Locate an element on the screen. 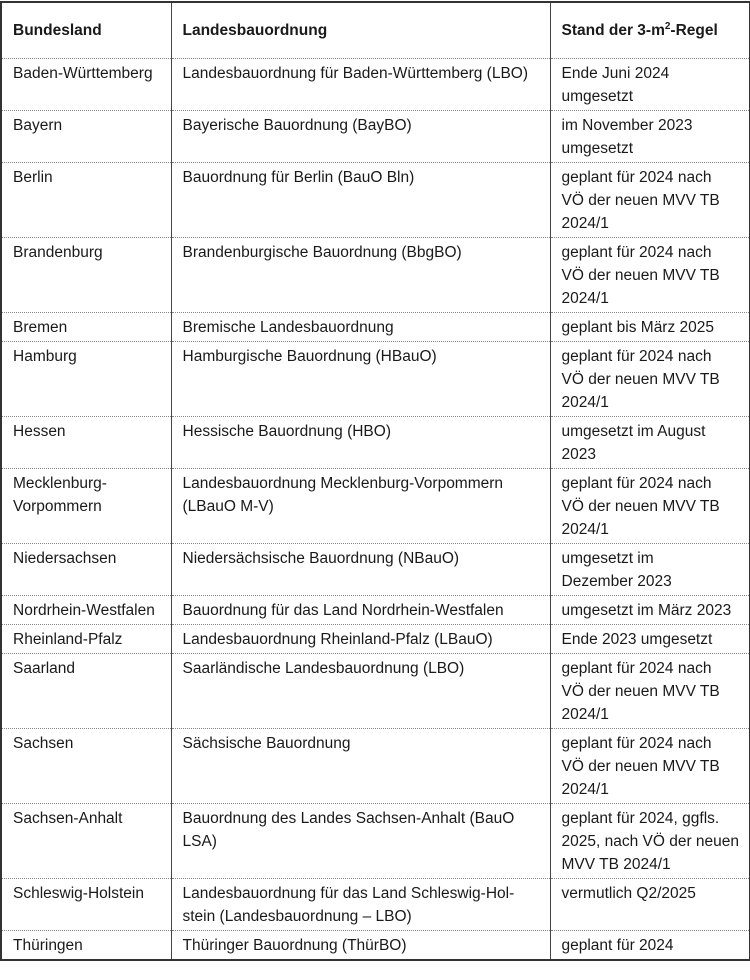  cell-bundesland: Niedersachsen is located at coordinates (86, 569).